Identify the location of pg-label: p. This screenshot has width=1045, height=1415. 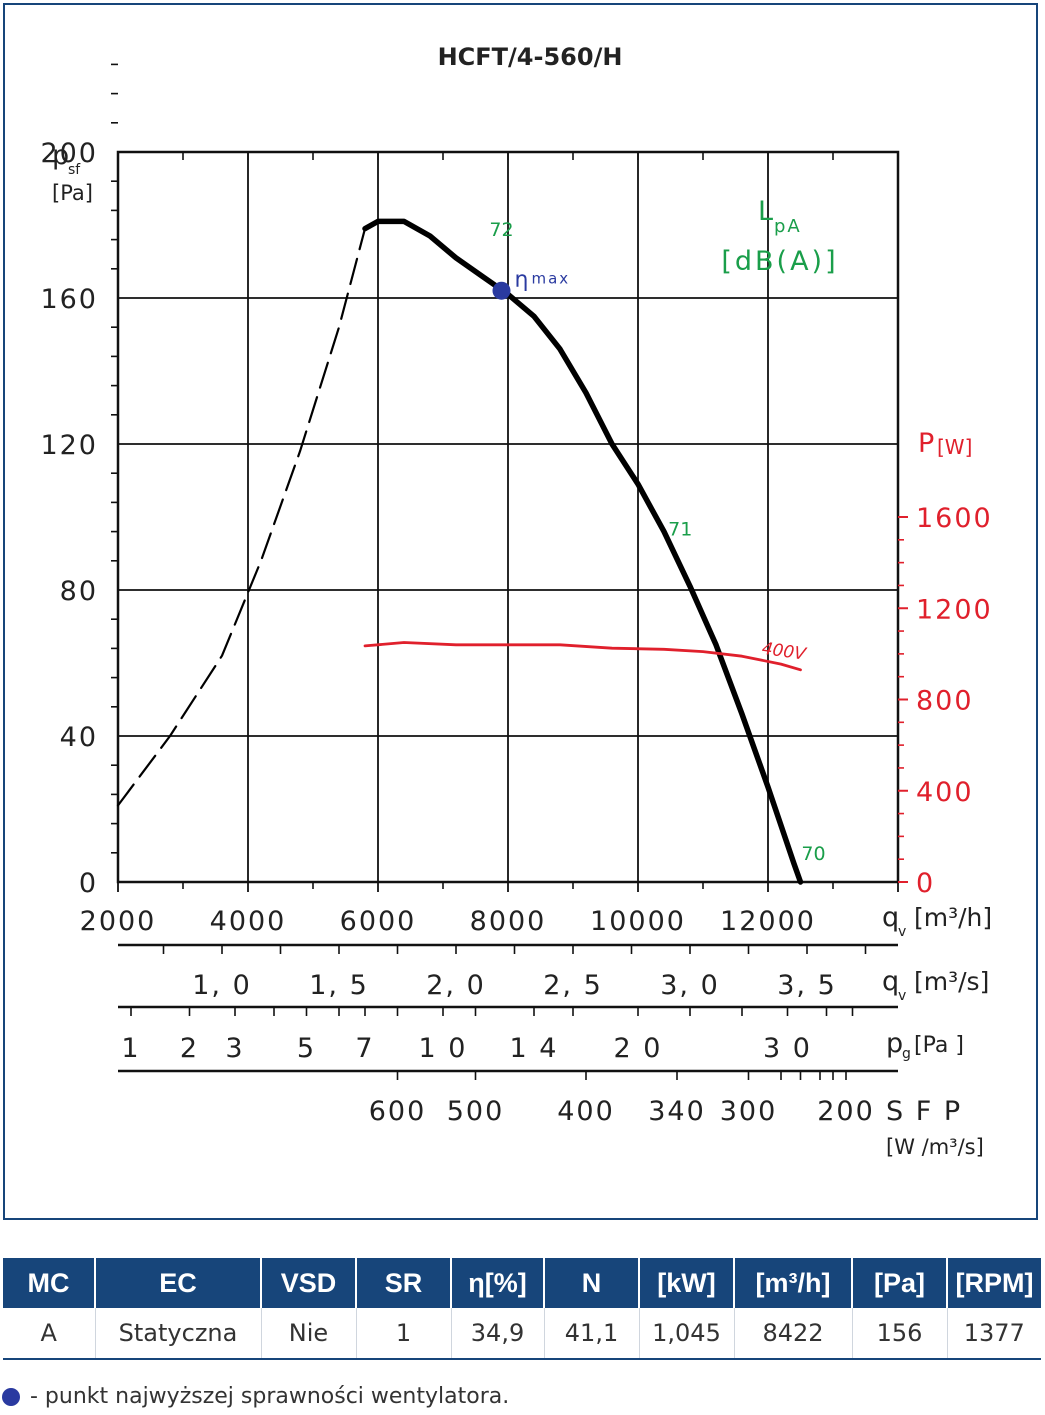
(894, 1043).